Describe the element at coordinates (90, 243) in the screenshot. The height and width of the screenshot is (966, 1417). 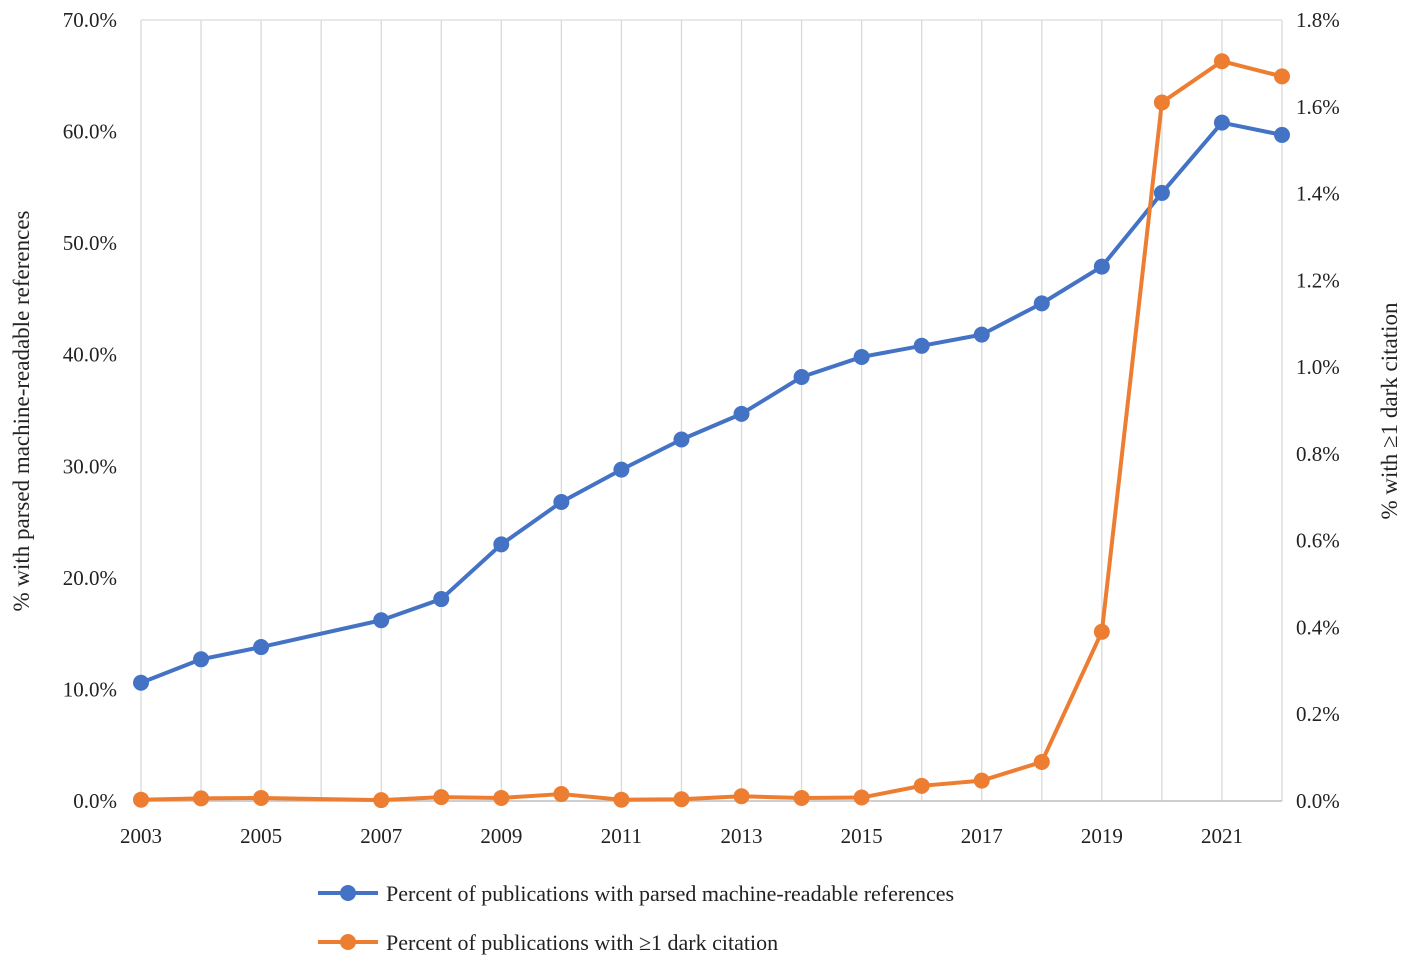
I see `y-left-tick-label: 50.0%` at that location.